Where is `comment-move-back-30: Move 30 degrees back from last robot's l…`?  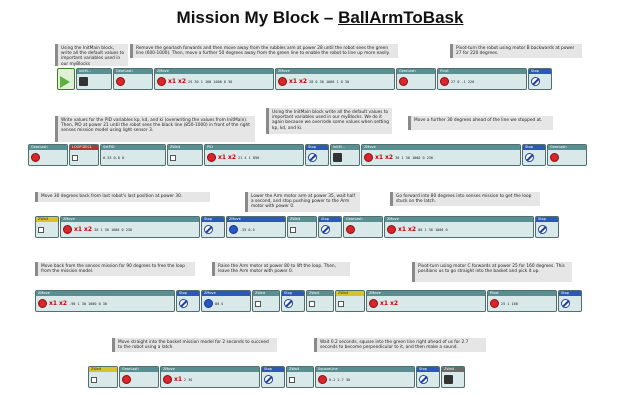 comment-move-back-30: Move 30 degrees back from last robot's l… is located at coordinates (122, 197).